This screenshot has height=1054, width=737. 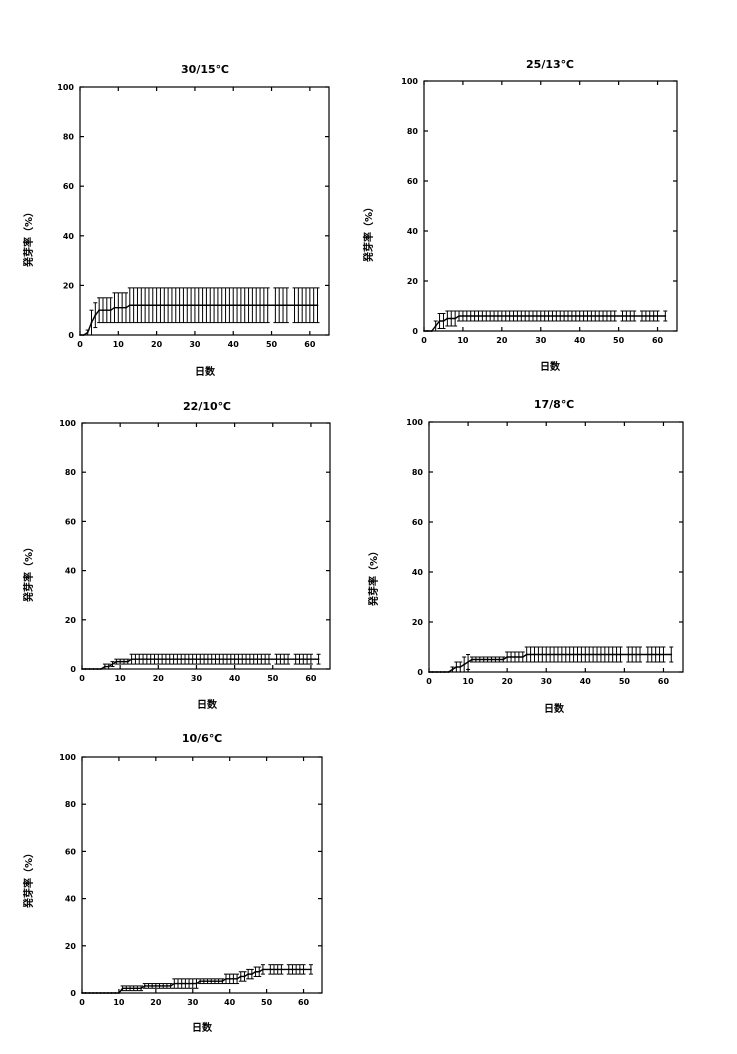 What do you see at coordinates (191, 880) in the screenshot?
I see `plot-area: 0 20 40 60 80 100 0 10 20 30 40 50 60` at bounding box center [191, 880].